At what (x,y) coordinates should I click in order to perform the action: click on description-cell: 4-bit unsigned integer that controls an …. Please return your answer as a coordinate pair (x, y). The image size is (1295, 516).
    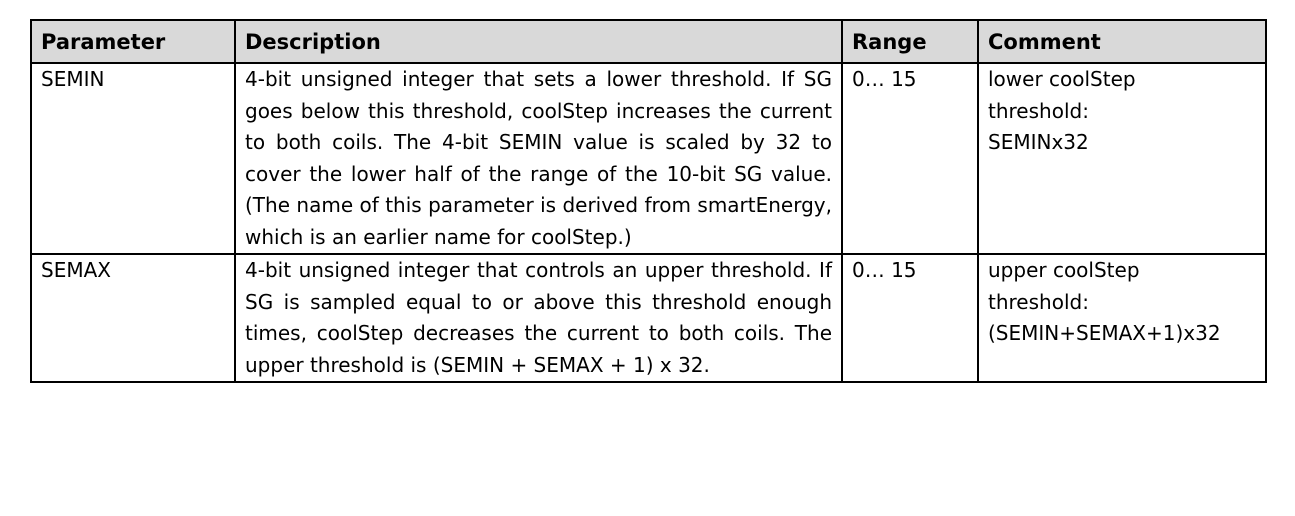
    Looking at the image, I should click on (538, 318).